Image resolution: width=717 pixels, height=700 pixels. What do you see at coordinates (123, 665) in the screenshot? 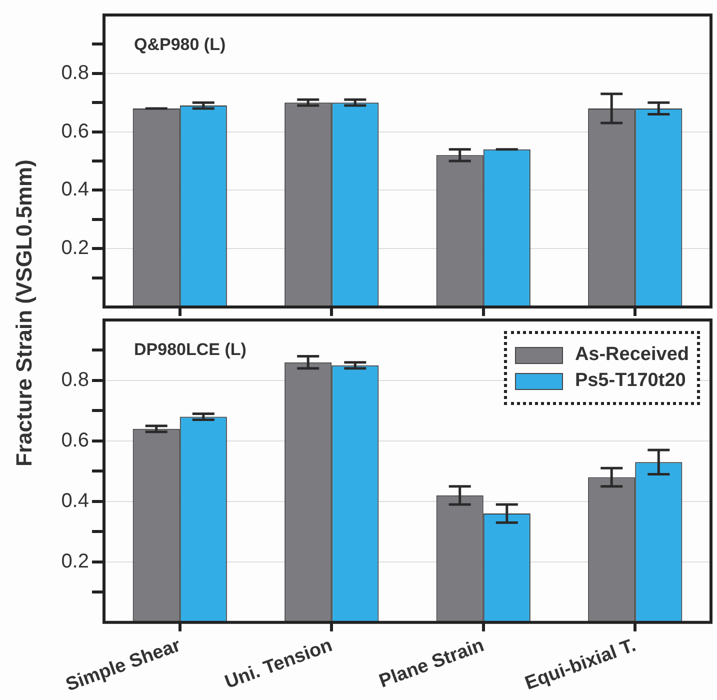
I see `x-tick-label: Simple Shear` at bounding box center [123, 665].